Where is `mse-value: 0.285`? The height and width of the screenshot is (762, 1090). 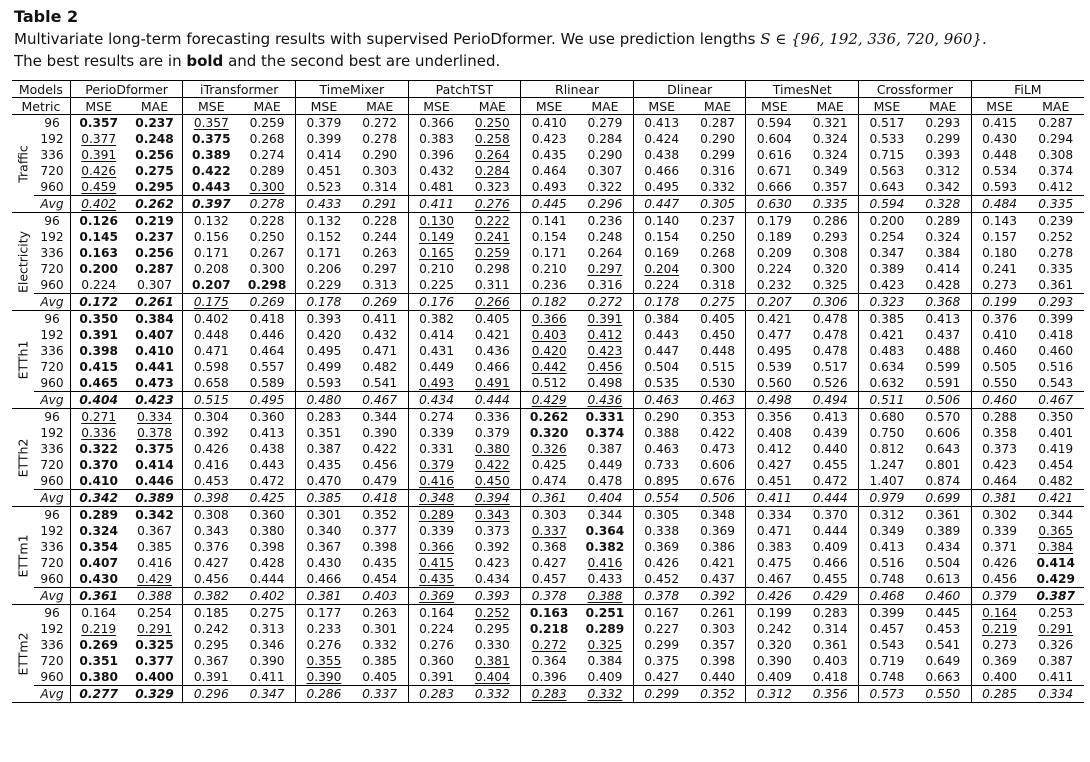
mse-value: 0.285 is located at coordinates (999, 693).